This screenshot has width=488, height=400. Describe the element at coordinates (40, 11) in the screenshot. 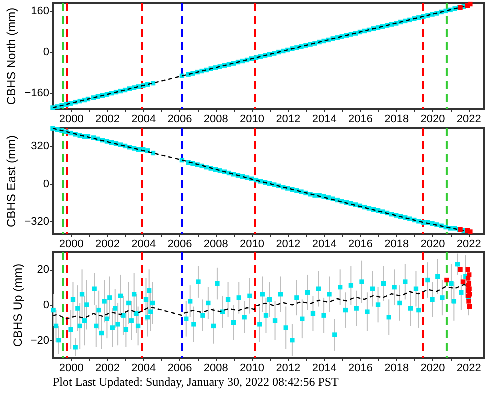

I see `y-tick-label: 160` at that location.